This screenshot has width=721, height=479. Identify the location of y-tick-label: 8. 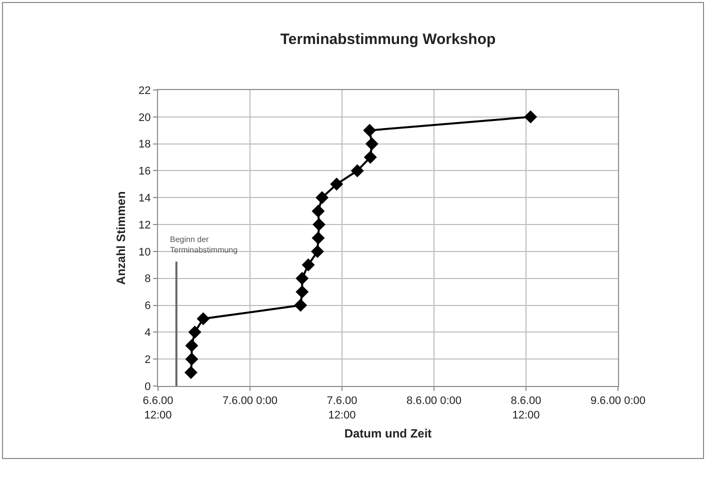
(147, 279).